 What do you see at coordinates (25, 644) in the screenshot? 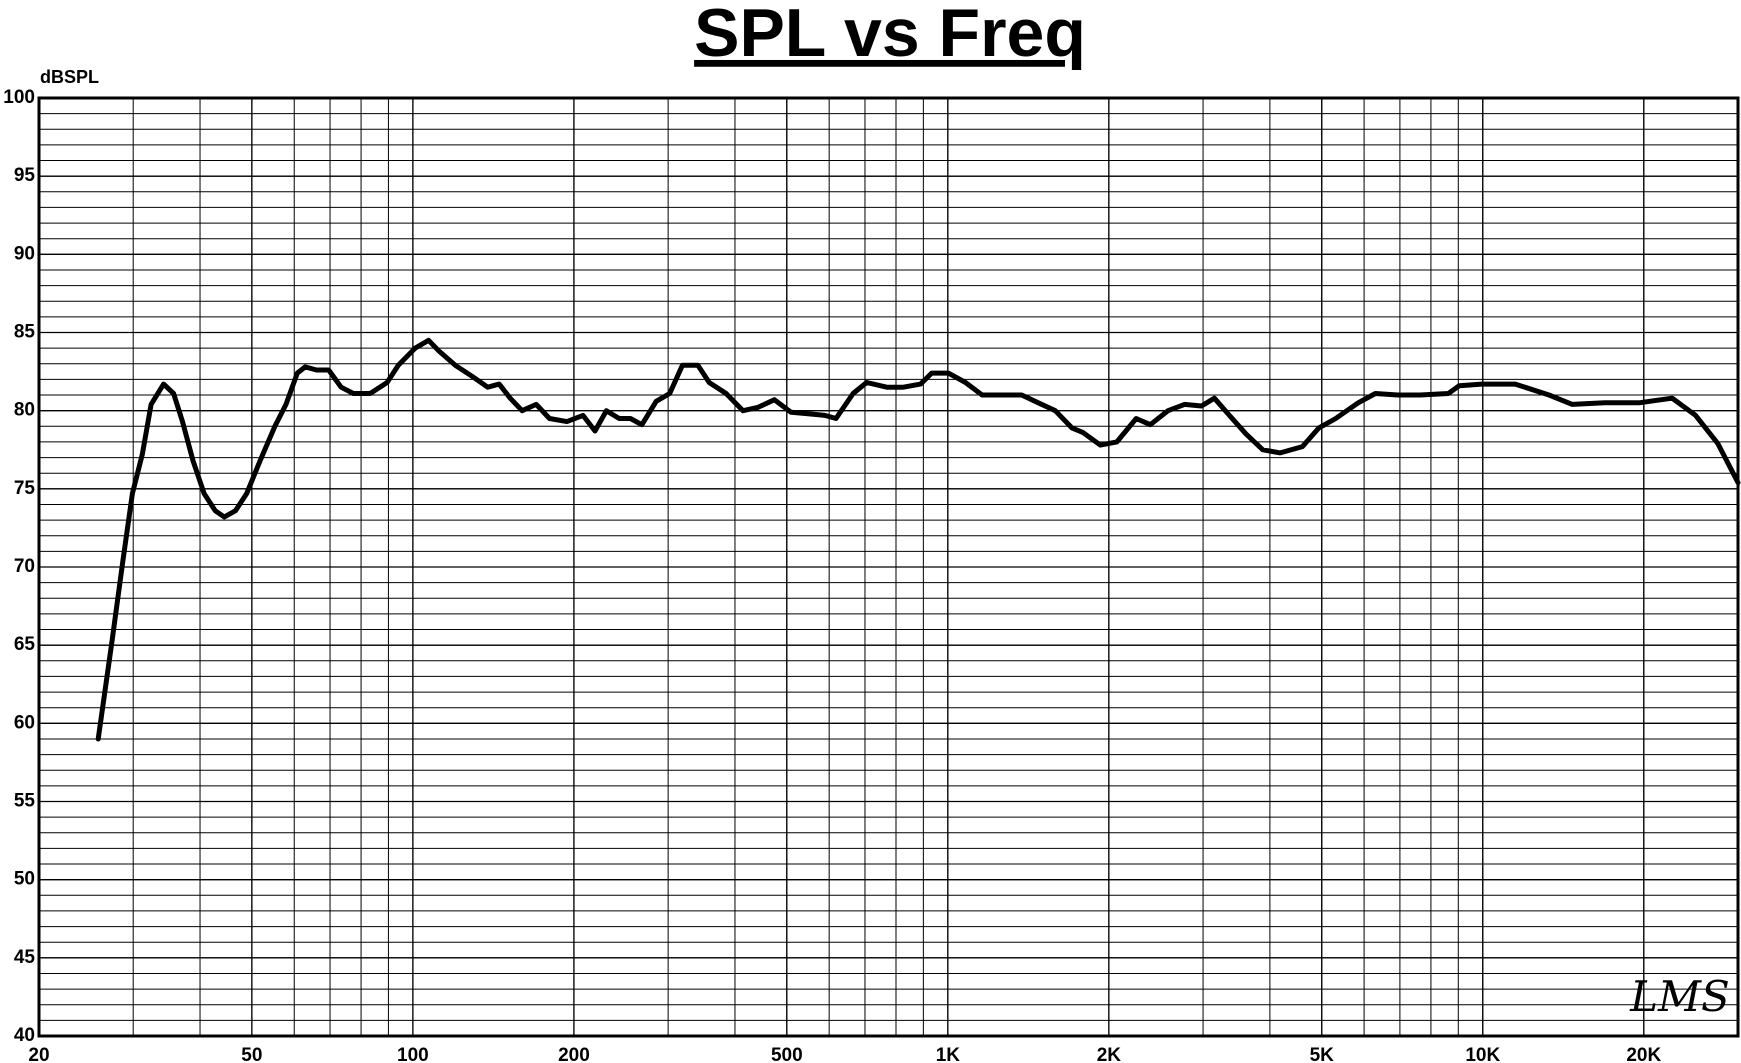
I see `y-tick-label: 65` at bounding box center [25, 644].